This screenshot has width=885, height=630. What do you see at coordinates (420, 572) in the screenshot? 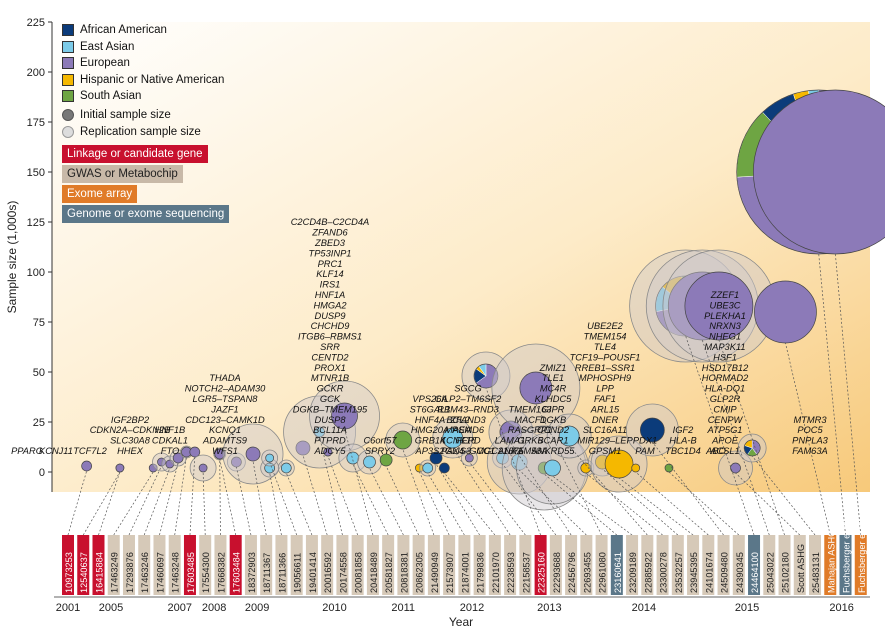
I see `study-label: 20862305` at bounding box center [420, 572].